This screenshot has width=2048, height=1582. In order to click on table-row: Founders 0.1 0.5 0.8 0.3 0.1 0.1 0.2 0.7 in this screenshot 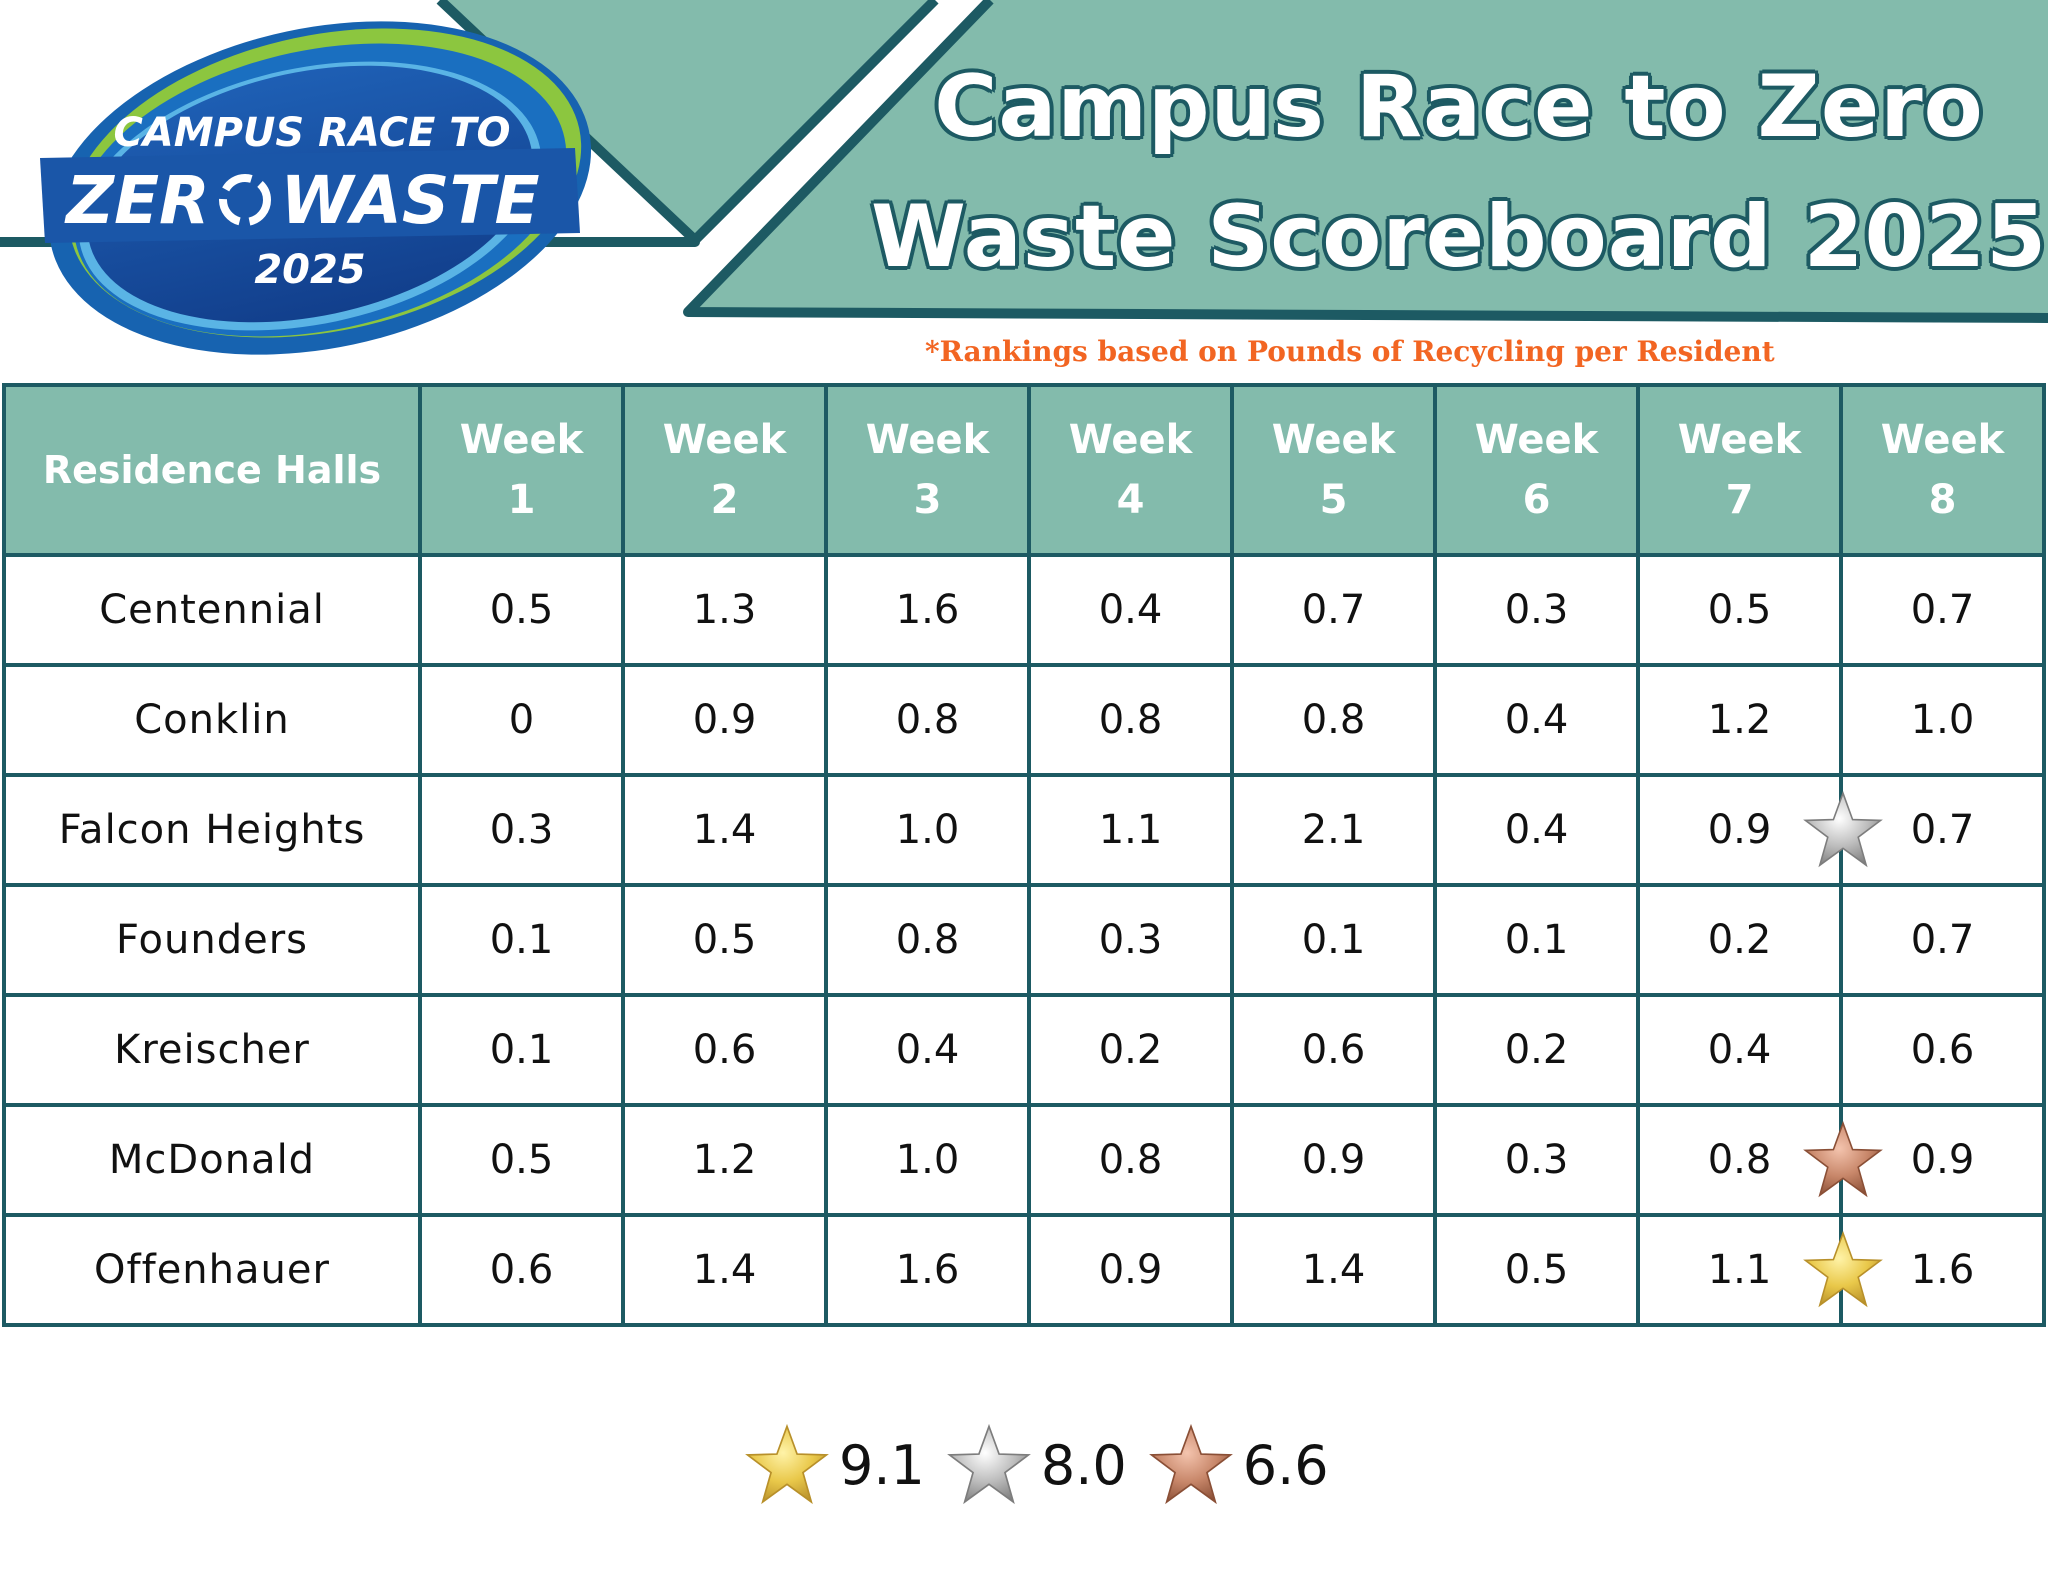, I will do `click(1024, 940)`.